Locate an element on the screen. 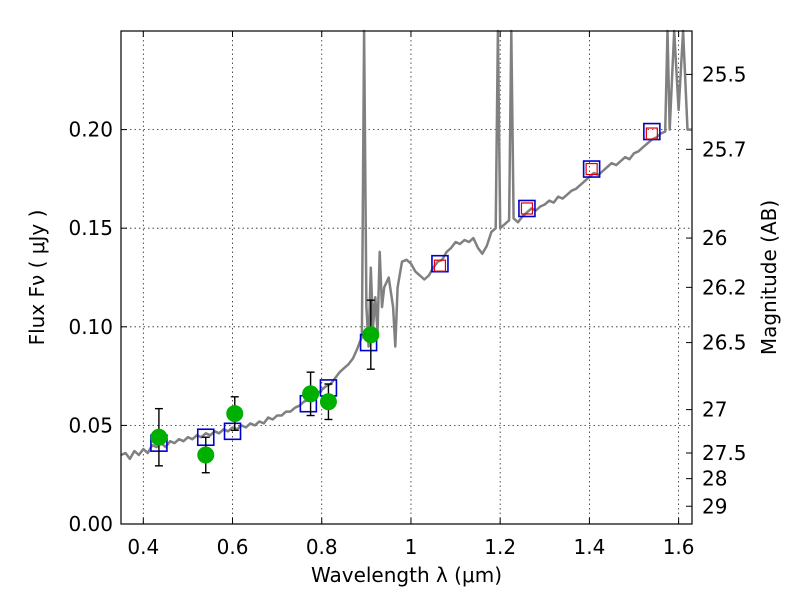 The height and width of the screenshot is (600, 800). right-tick-label: 27.5 is located at coordinates (724, 453).